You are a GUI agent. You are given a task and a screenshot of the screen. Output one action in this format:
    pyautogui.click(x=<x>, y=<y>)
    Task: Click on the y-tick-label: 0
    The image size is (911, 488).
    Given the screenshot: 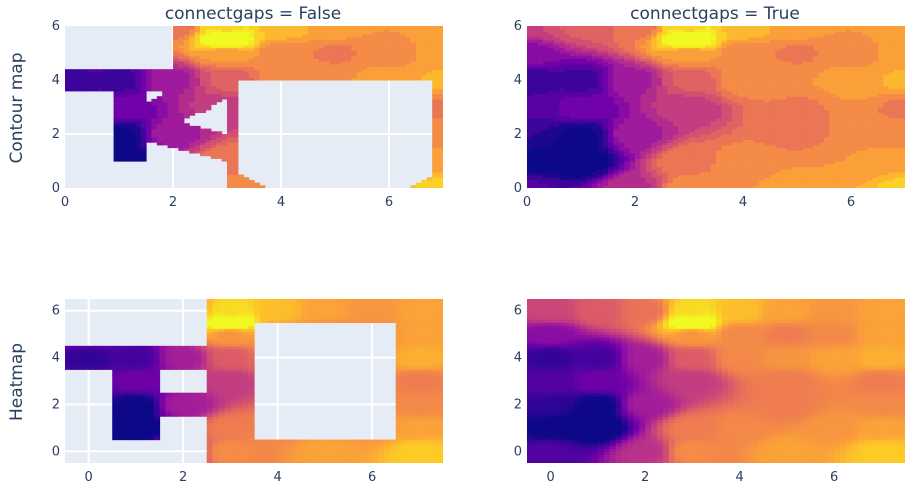 What is the action you would take?
    pyautogui.click(x=56, y=188)
    